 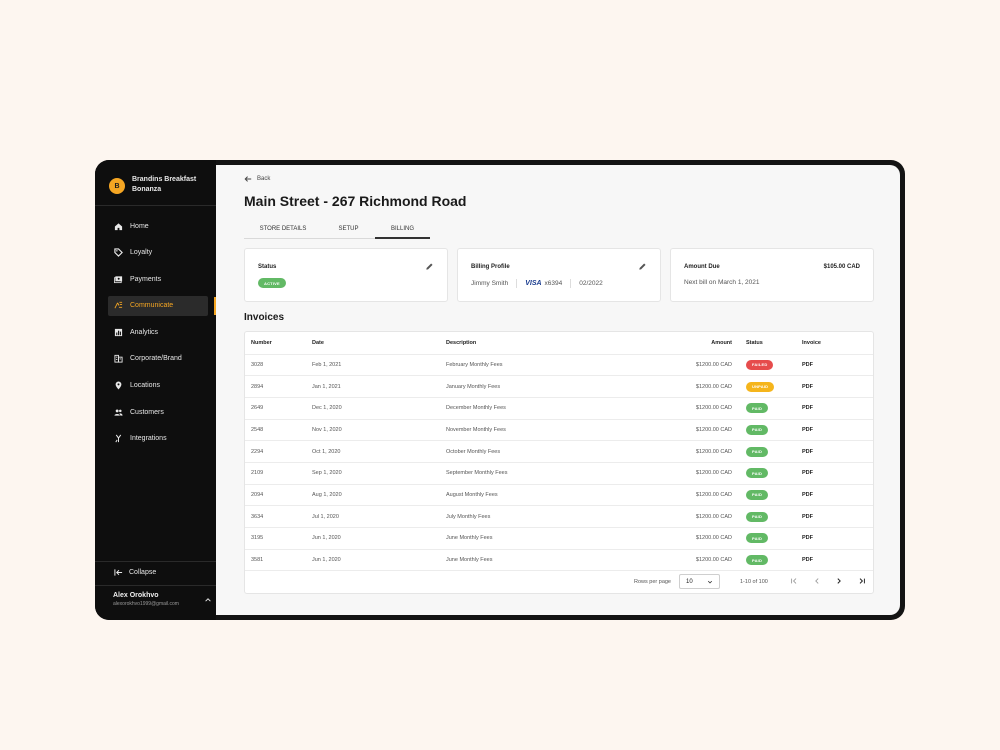 What do you see at coordinates (355, 201) in the screenshot?
I see `page-title: Main Street - 267 Richmond Road` at bounding box center [355, 201].